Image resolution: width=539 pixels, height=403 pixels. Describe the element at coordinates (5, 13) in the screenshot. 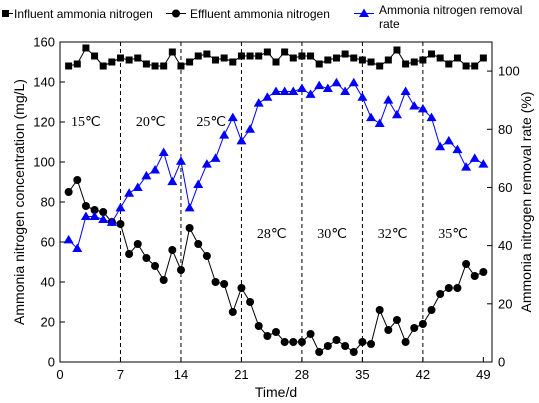

I see `legend-square-marker` at that location.